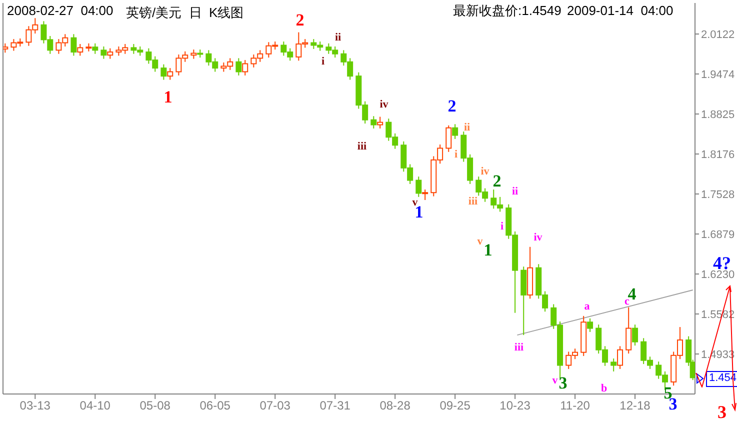  Describe the element at coordinates (60, 10) in the screenshot. I see `annotation: 2008-02-27 04:00` at that location.